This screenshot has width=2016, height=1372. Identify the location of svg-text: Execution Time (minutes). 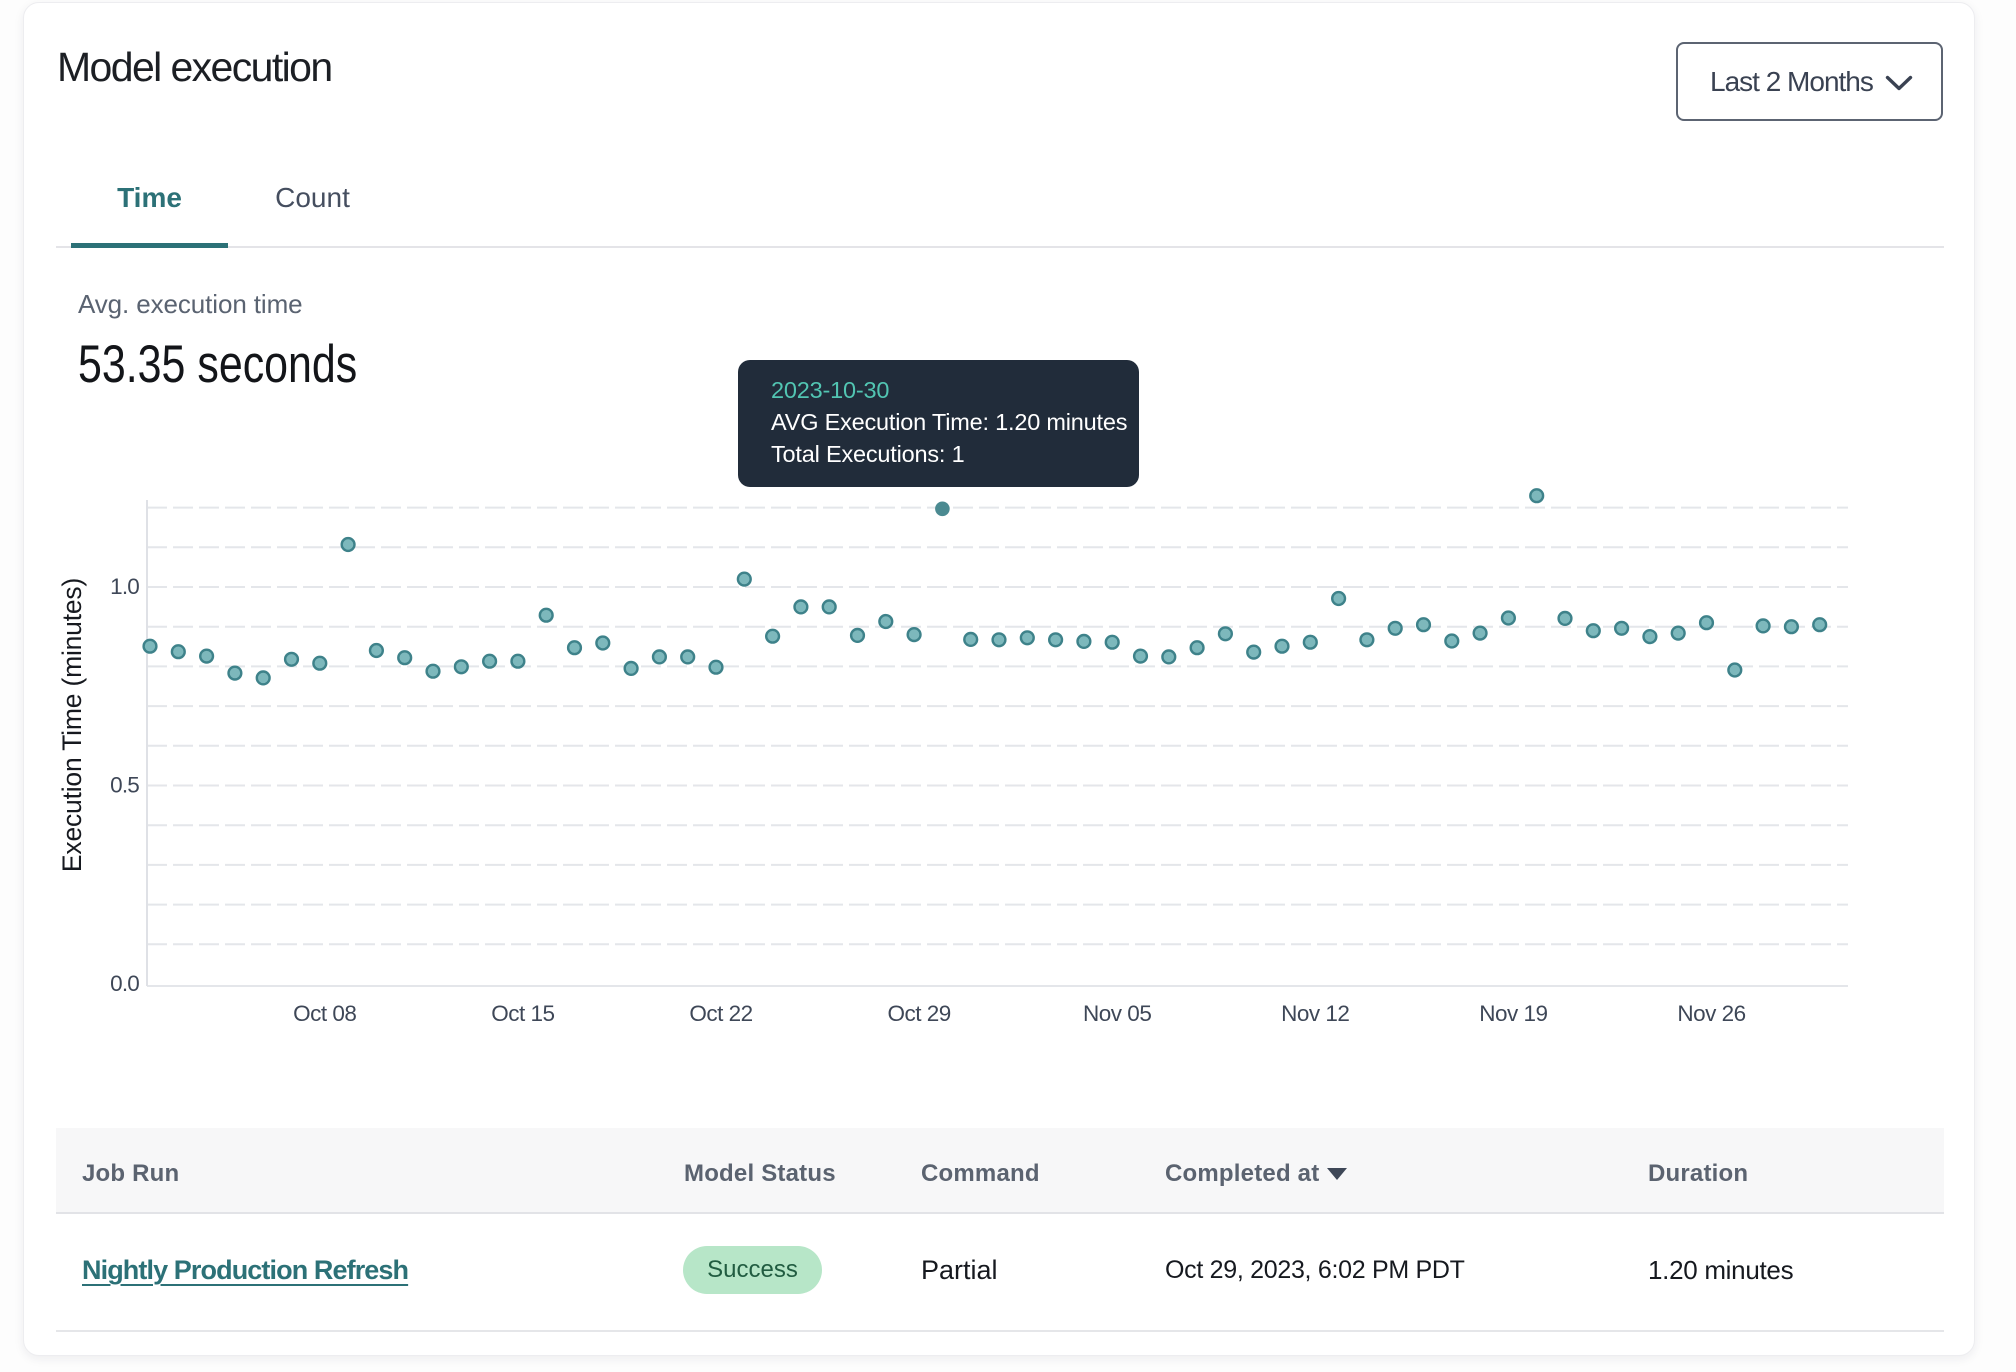
(72, 725).